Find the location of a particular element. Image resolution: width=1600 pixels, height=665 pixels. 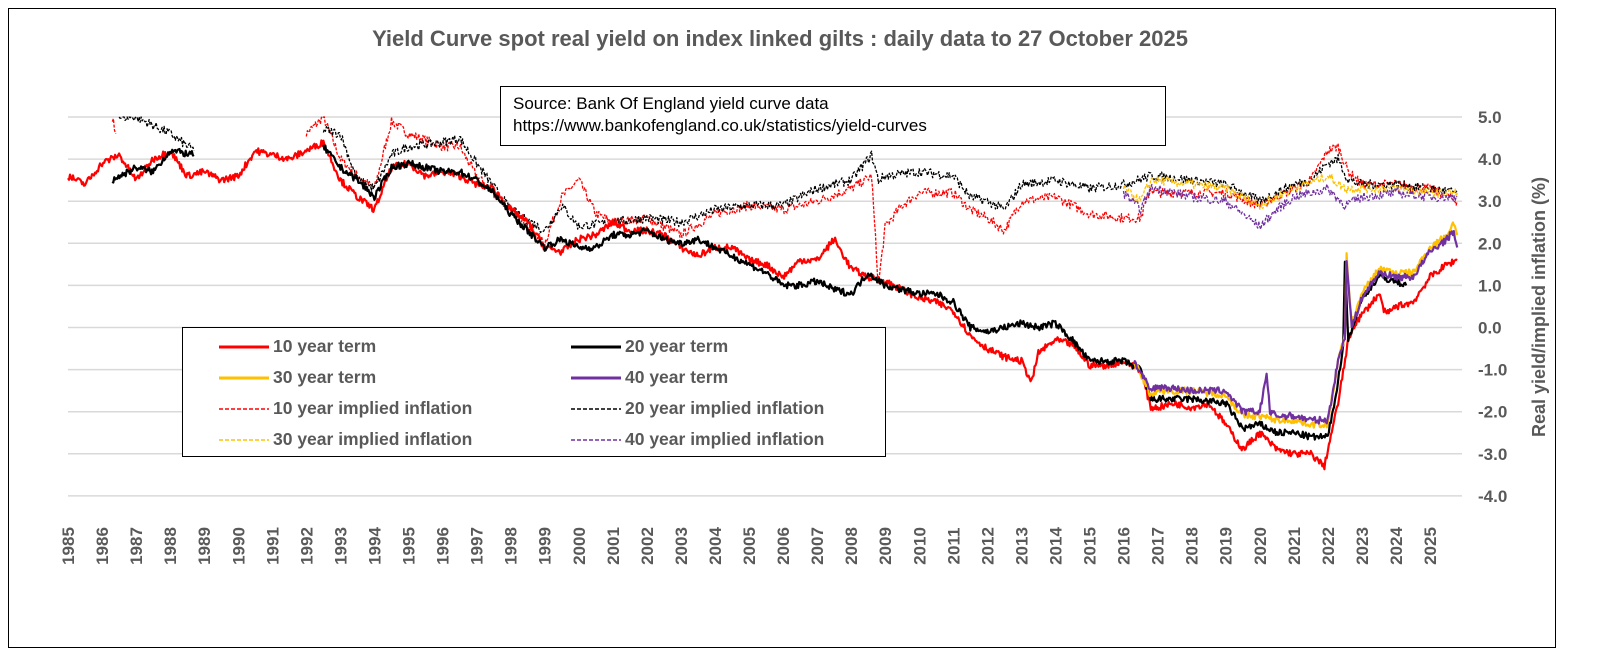

series-line-30-year-term is located at coordinates (1295, 325).